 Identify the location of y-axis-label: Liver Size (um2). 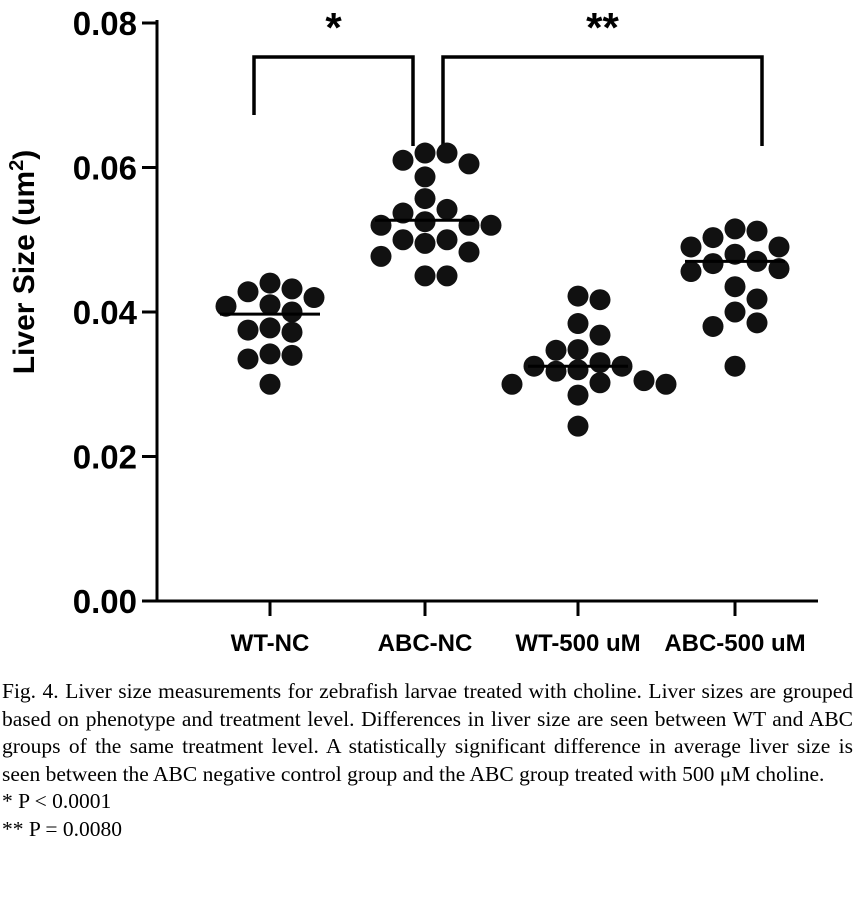
(23, 262).